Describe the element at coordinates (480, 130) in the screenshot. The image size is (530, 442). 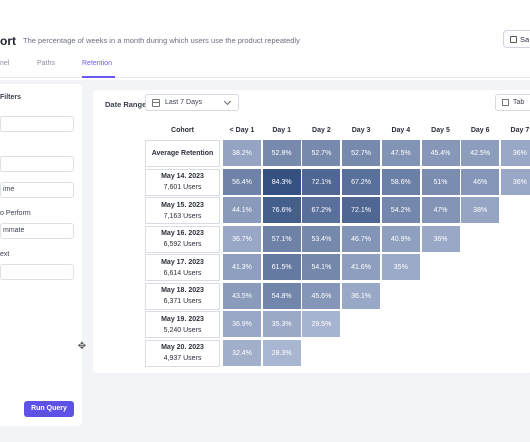
I see `column-header: Day 6` at that location.